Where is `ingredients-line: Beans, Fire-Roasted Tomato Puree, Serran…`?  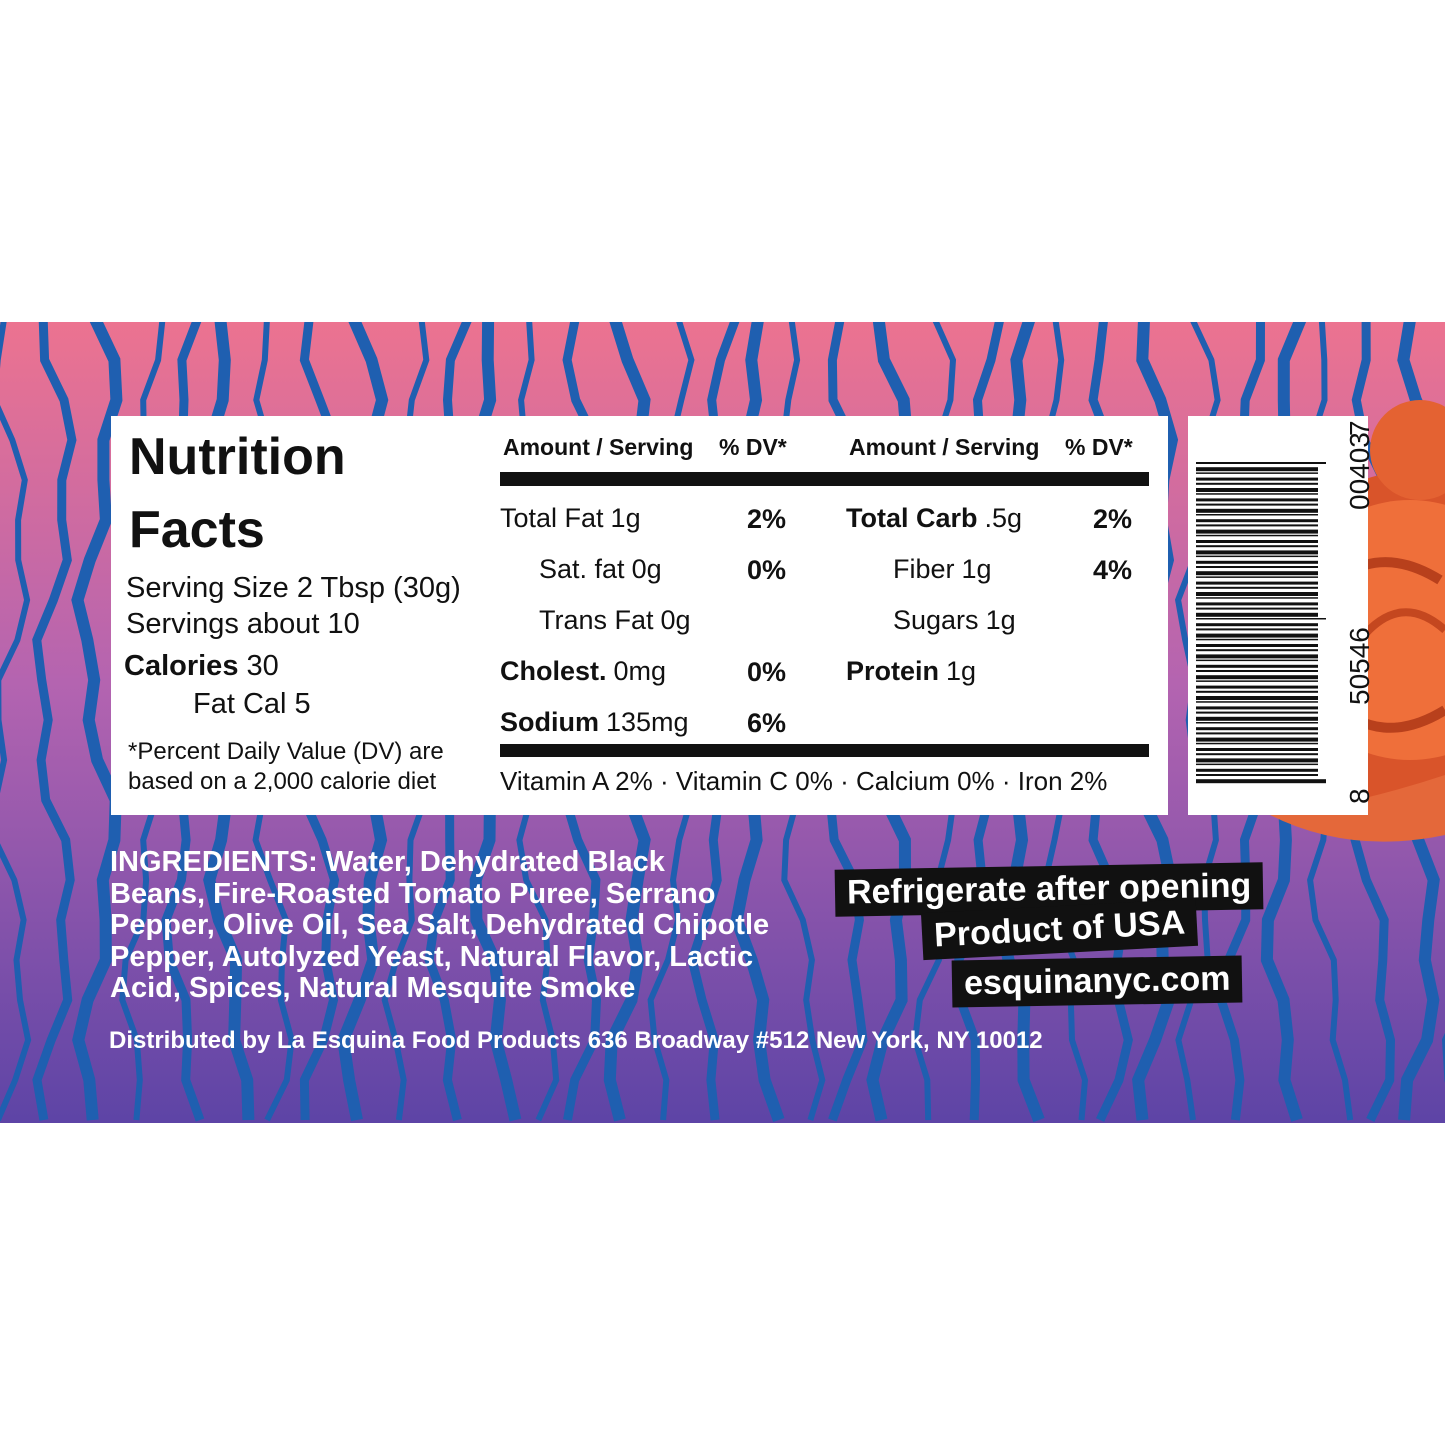
ingredients-line: Beans, Fire-Roasted Tomato Puree, Serran… is located at coordinates (413, 893).